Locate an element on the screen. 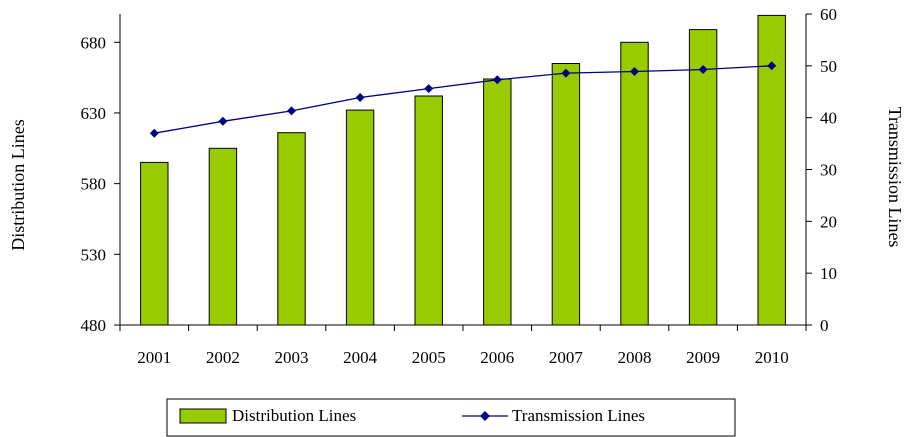 This screenshot has width=908, height=437. x-tick-label: 2005 is located at coordinates (429, 357).